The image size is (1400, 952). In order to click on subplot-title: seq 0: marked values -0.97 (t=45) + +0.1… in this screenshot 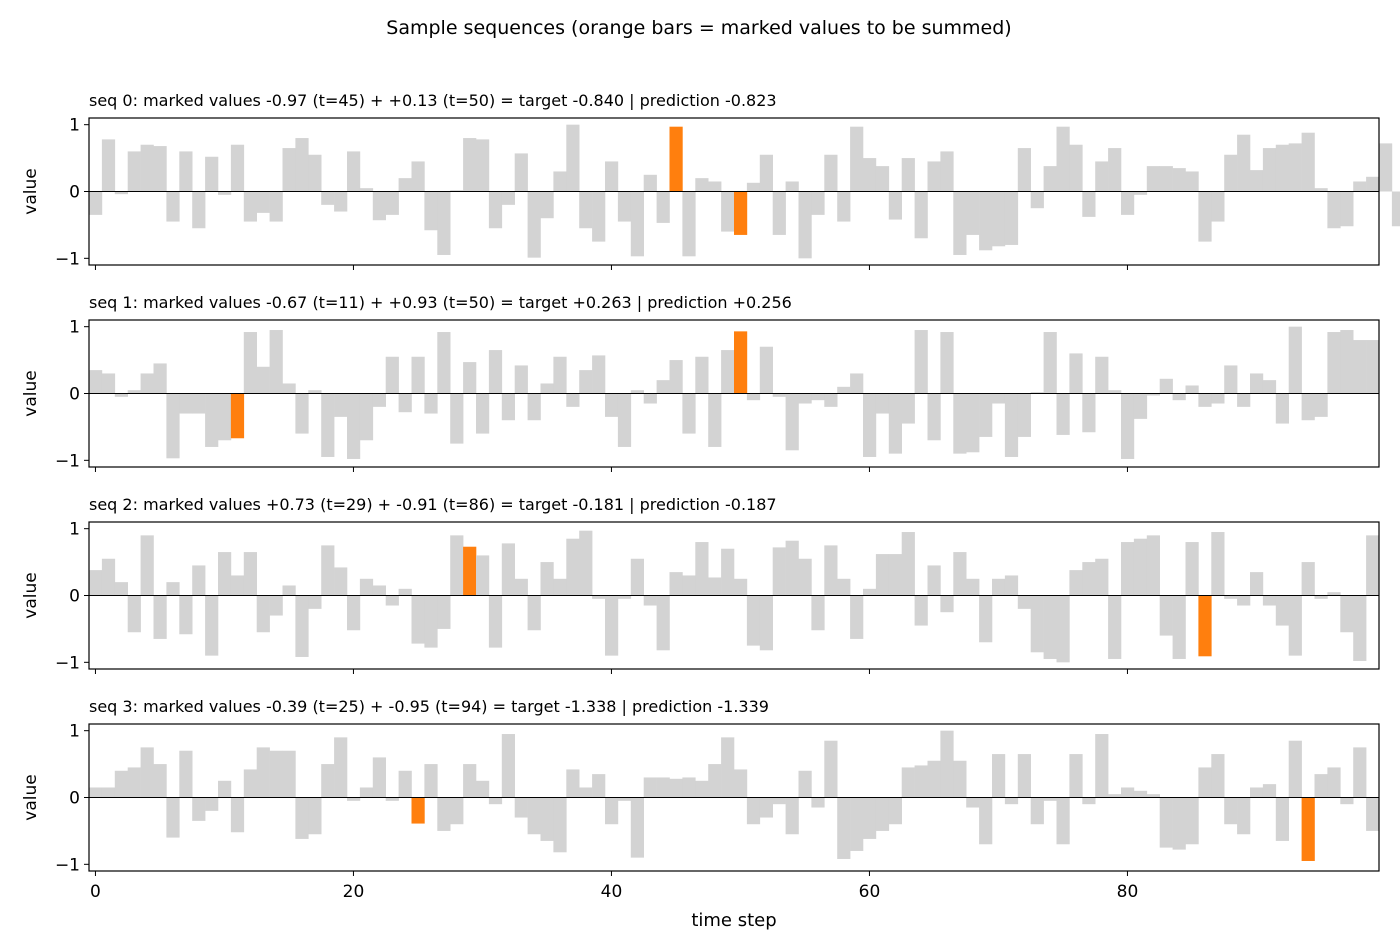, I will do `click(433, 100)`.